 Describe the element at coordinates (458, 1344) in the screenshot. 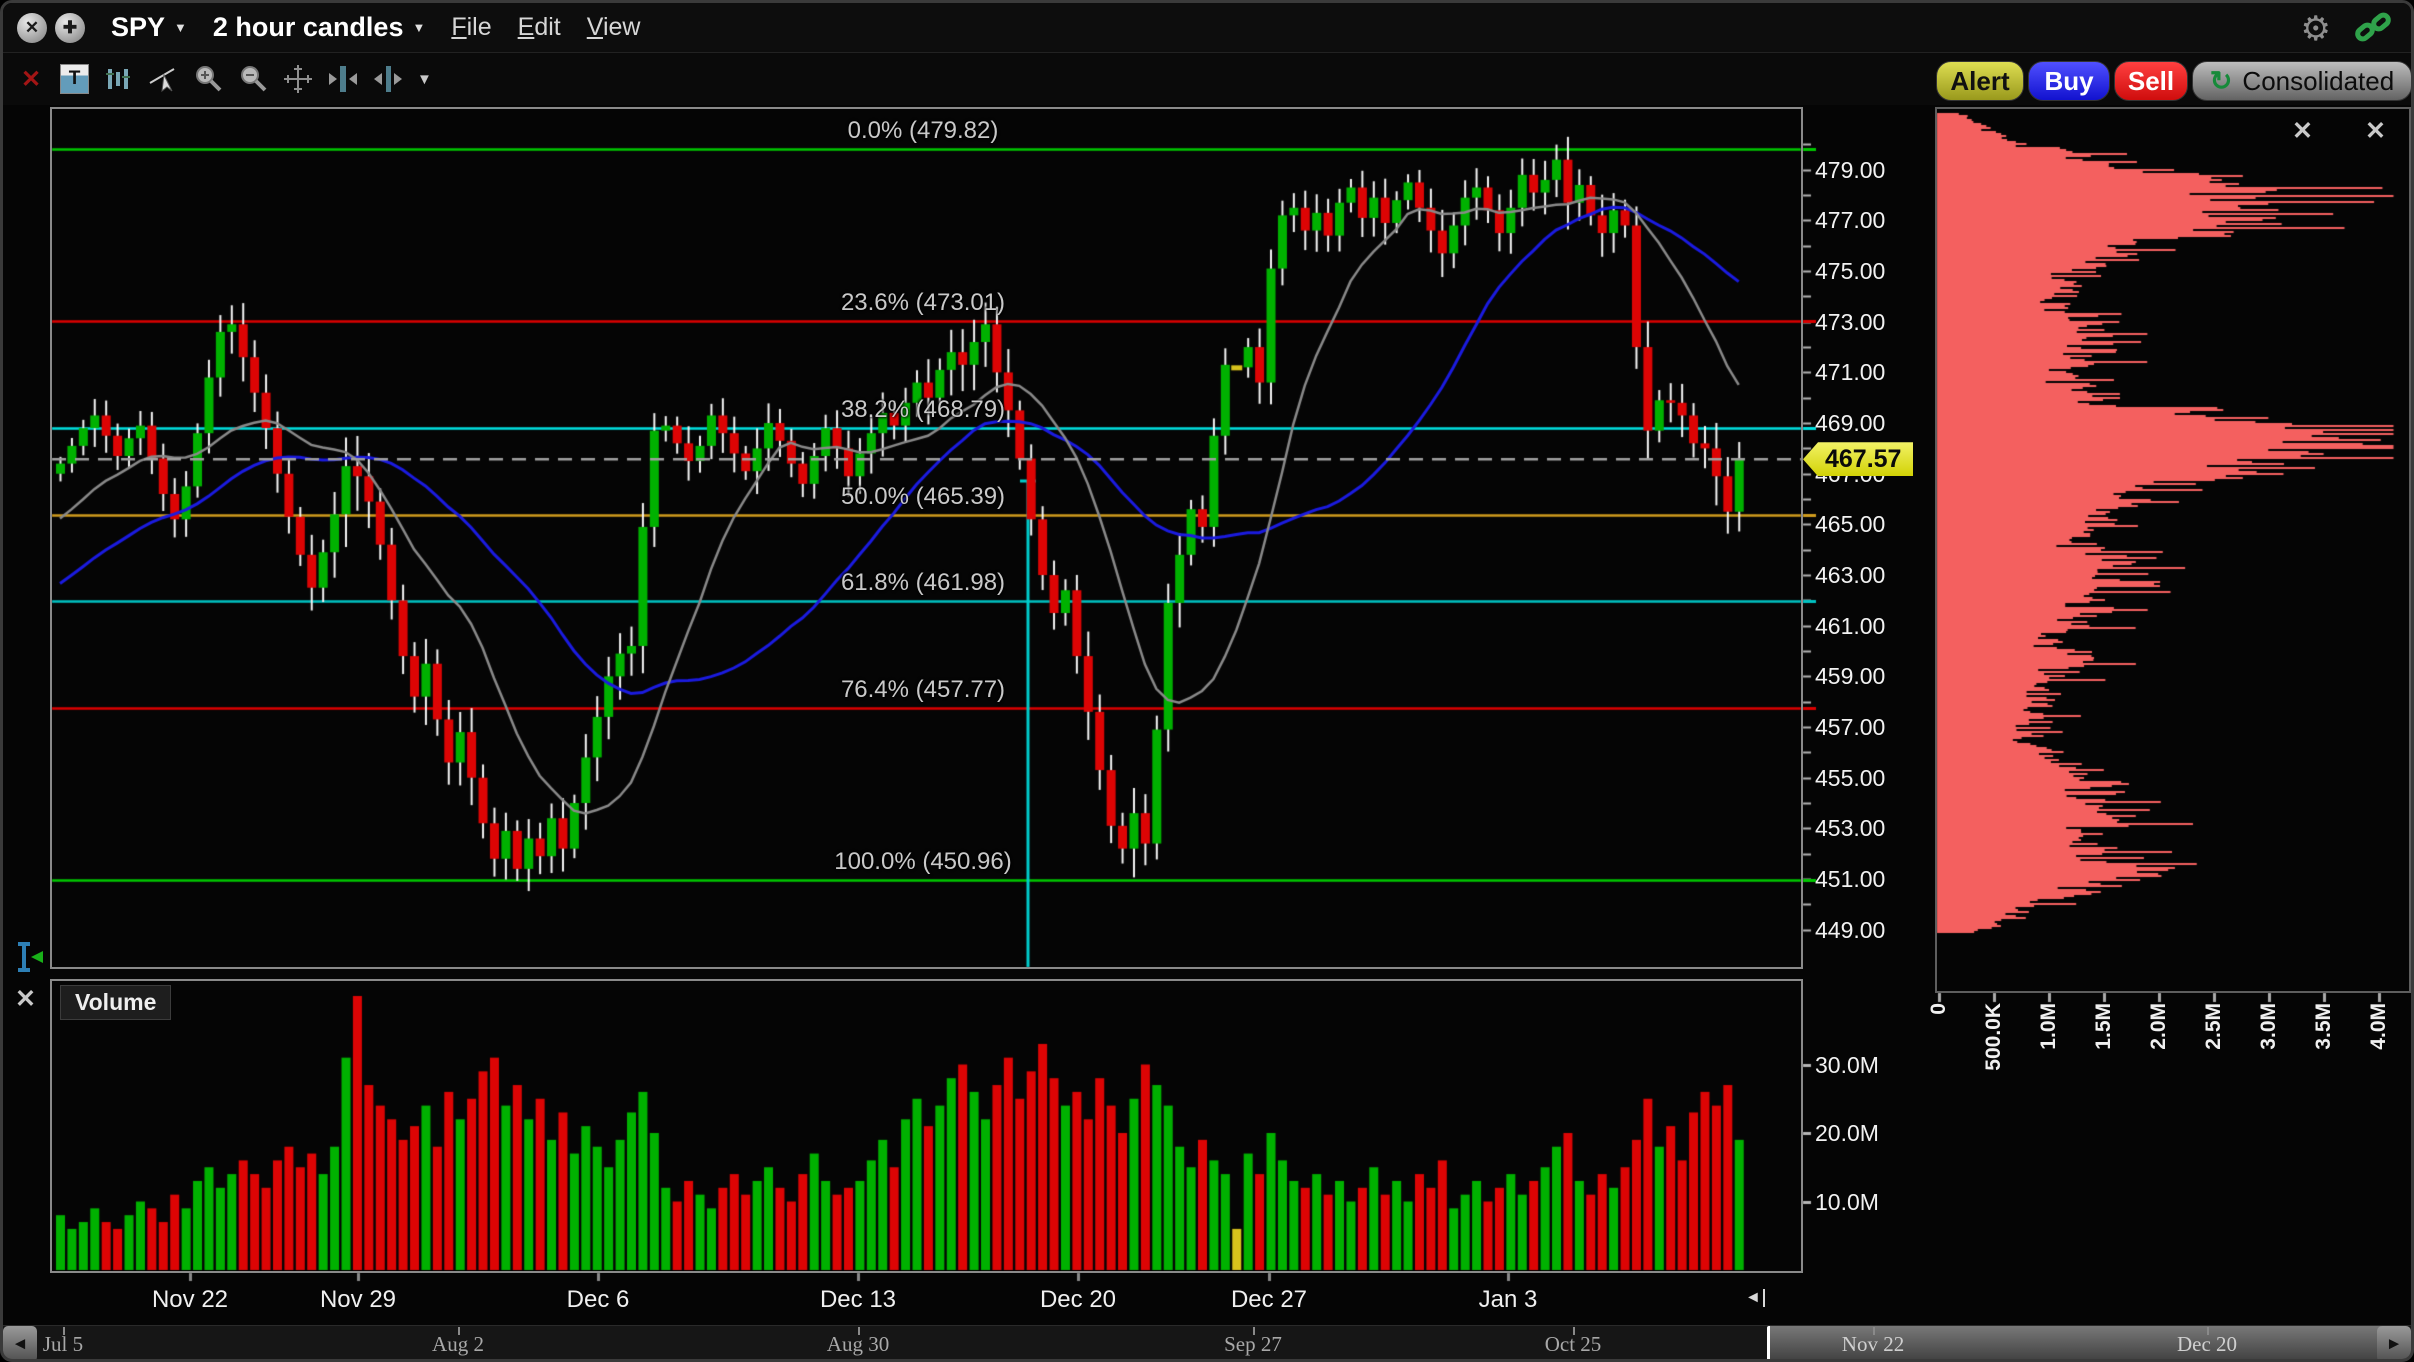

I see `scrollbar-date-label: Aug 2` at that location.